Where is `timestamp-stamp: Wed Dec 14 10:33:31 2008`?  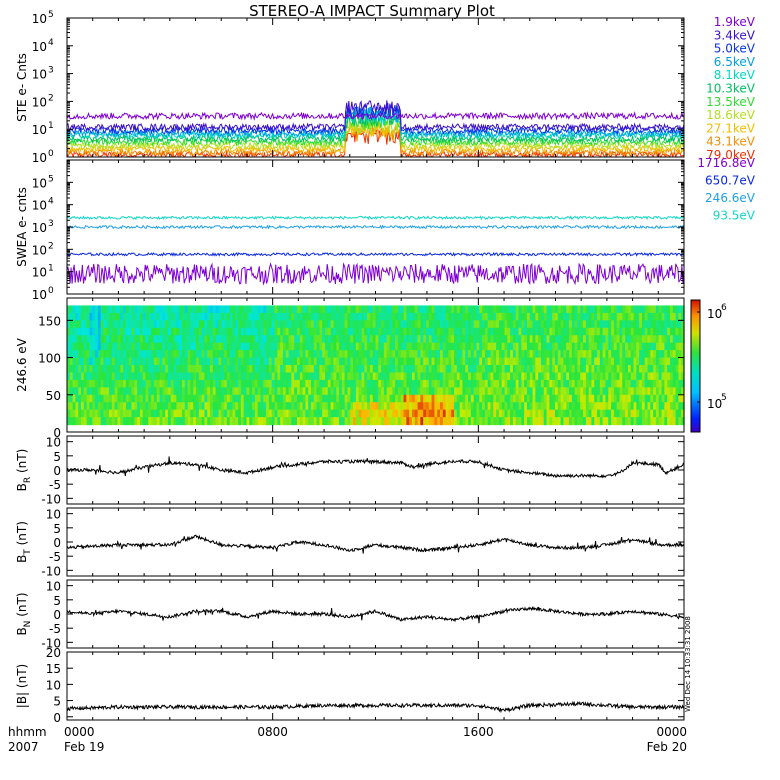 timestamp-stamp: Wed Dec 14 10:33:31 2008 is located at coordinates (688, 664).